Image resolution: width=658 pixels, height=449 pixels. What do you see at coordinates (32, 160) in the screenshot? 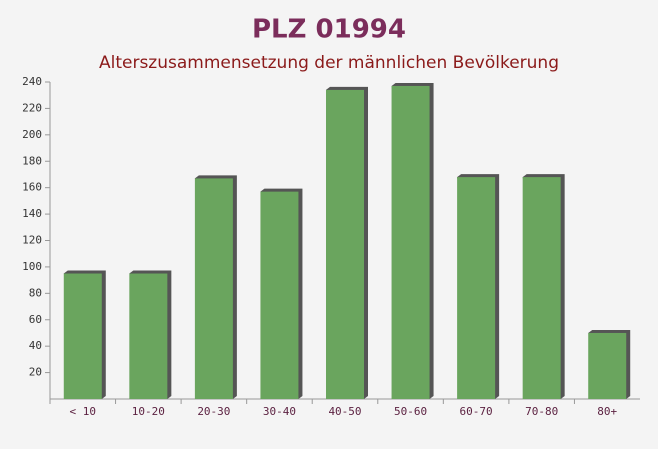
I see `y-tick-label: 180` at bounding box center [32, 160].